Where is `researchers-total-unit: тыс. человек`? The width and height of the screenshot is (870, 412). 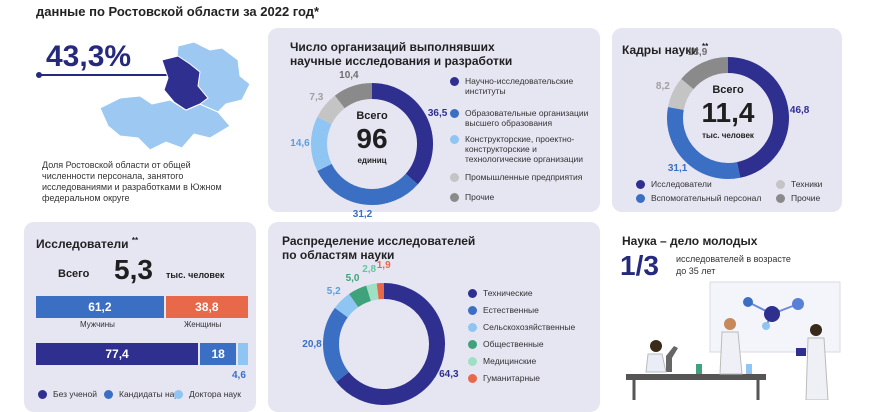
researchers-total-unit: тыс. человек is located at coordinates (195, 275).